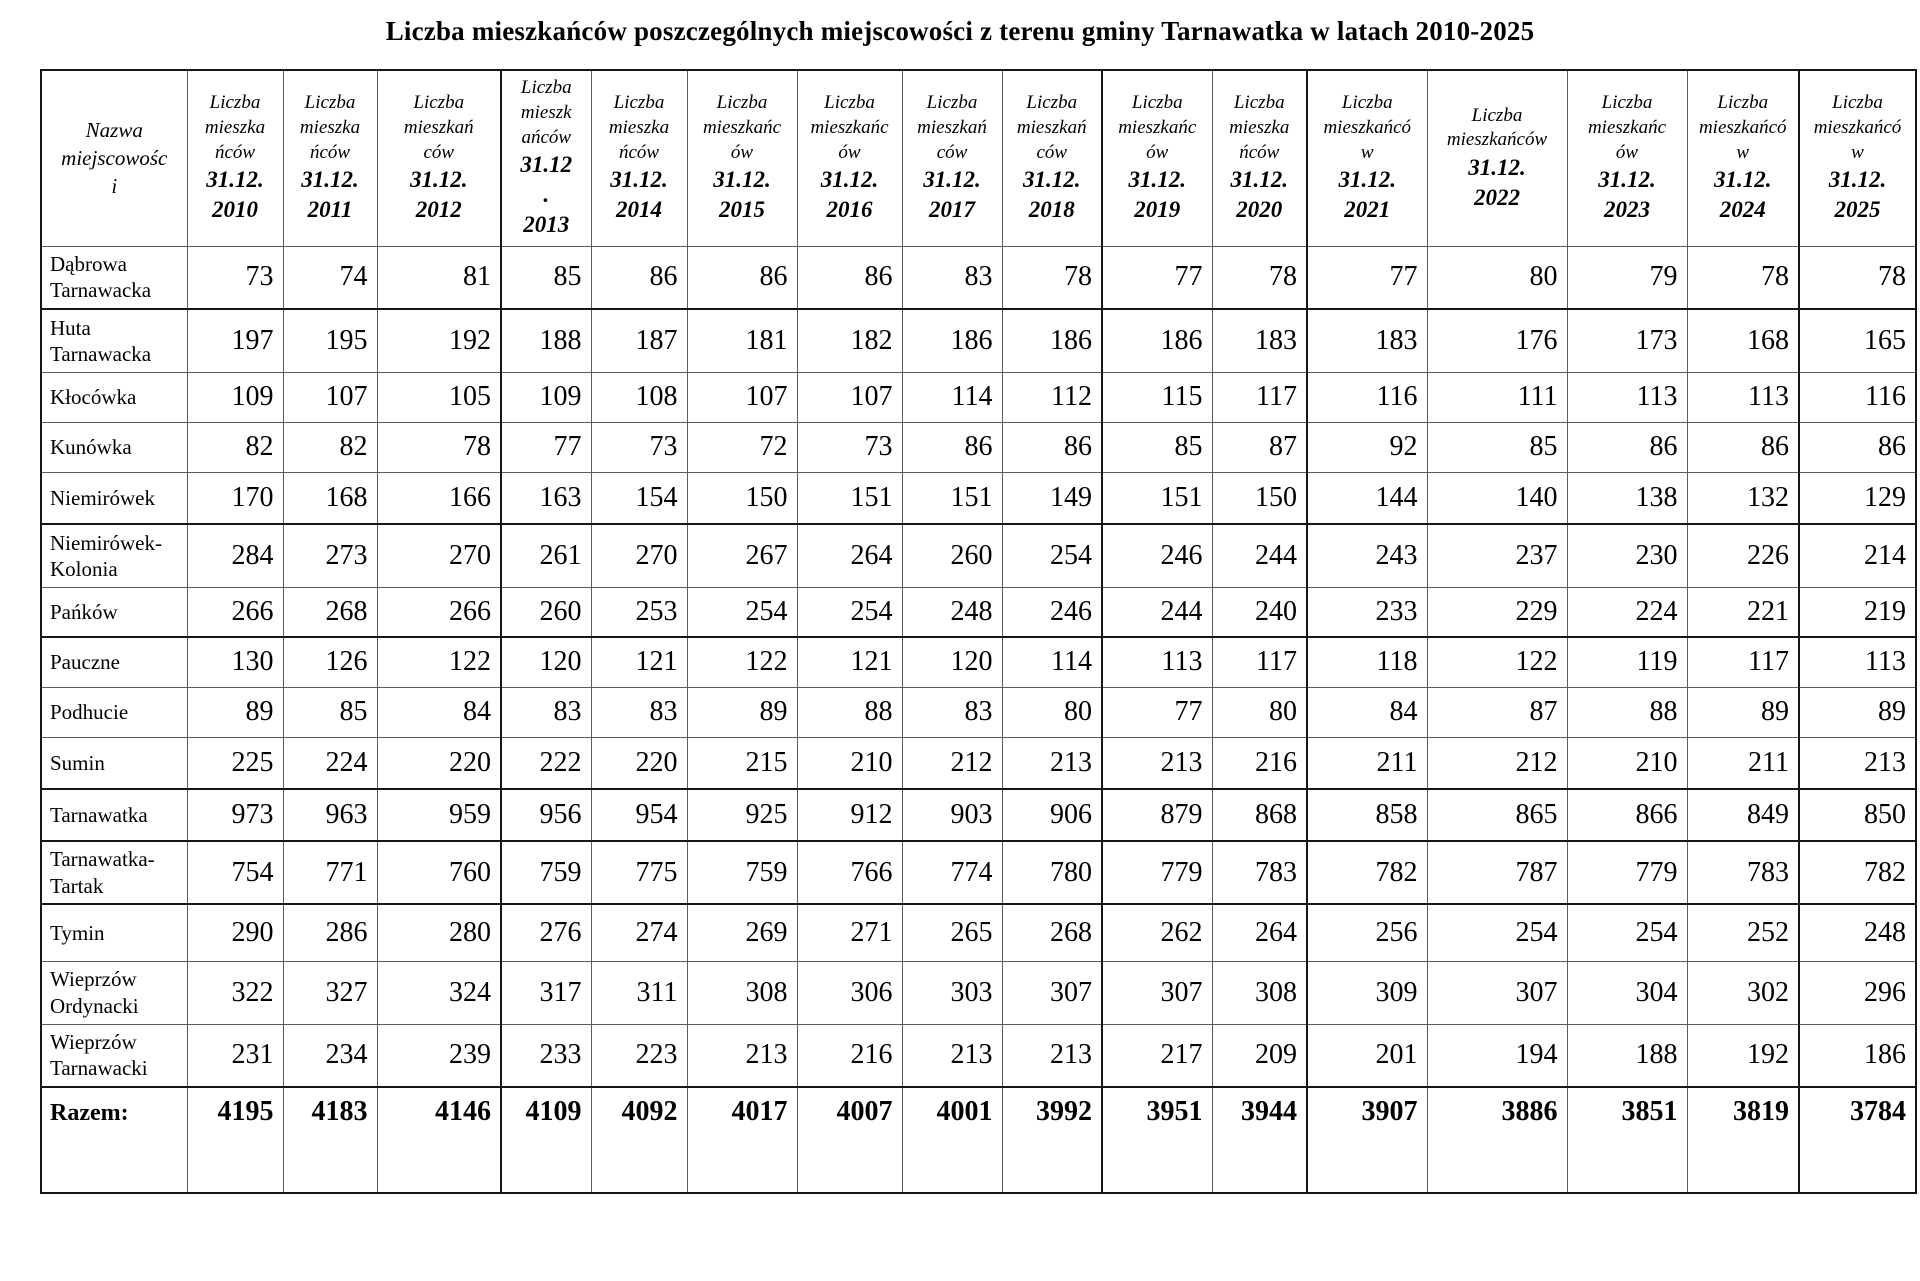  What do you see at coordinates (114, 712) in the screenshot?
I see `row-label: Podhucie` at bounding box center [114, 712].